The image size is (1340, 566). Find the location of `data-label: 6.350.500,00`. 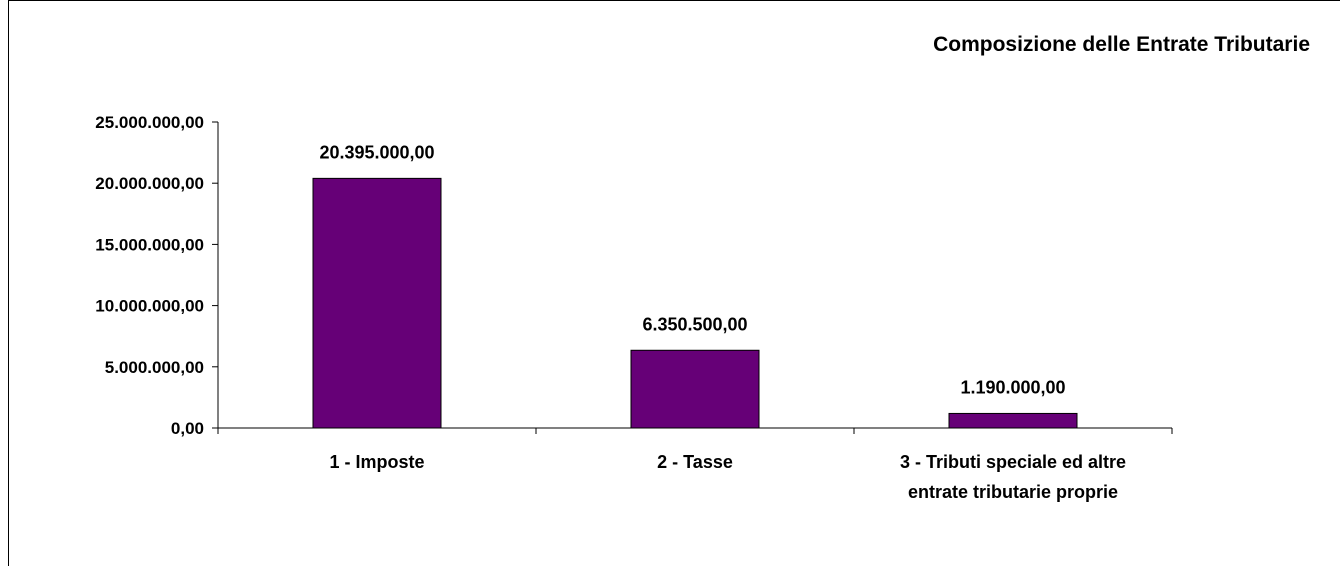

data-label: 6.350.500,00 is located at coordinates (694, 324).